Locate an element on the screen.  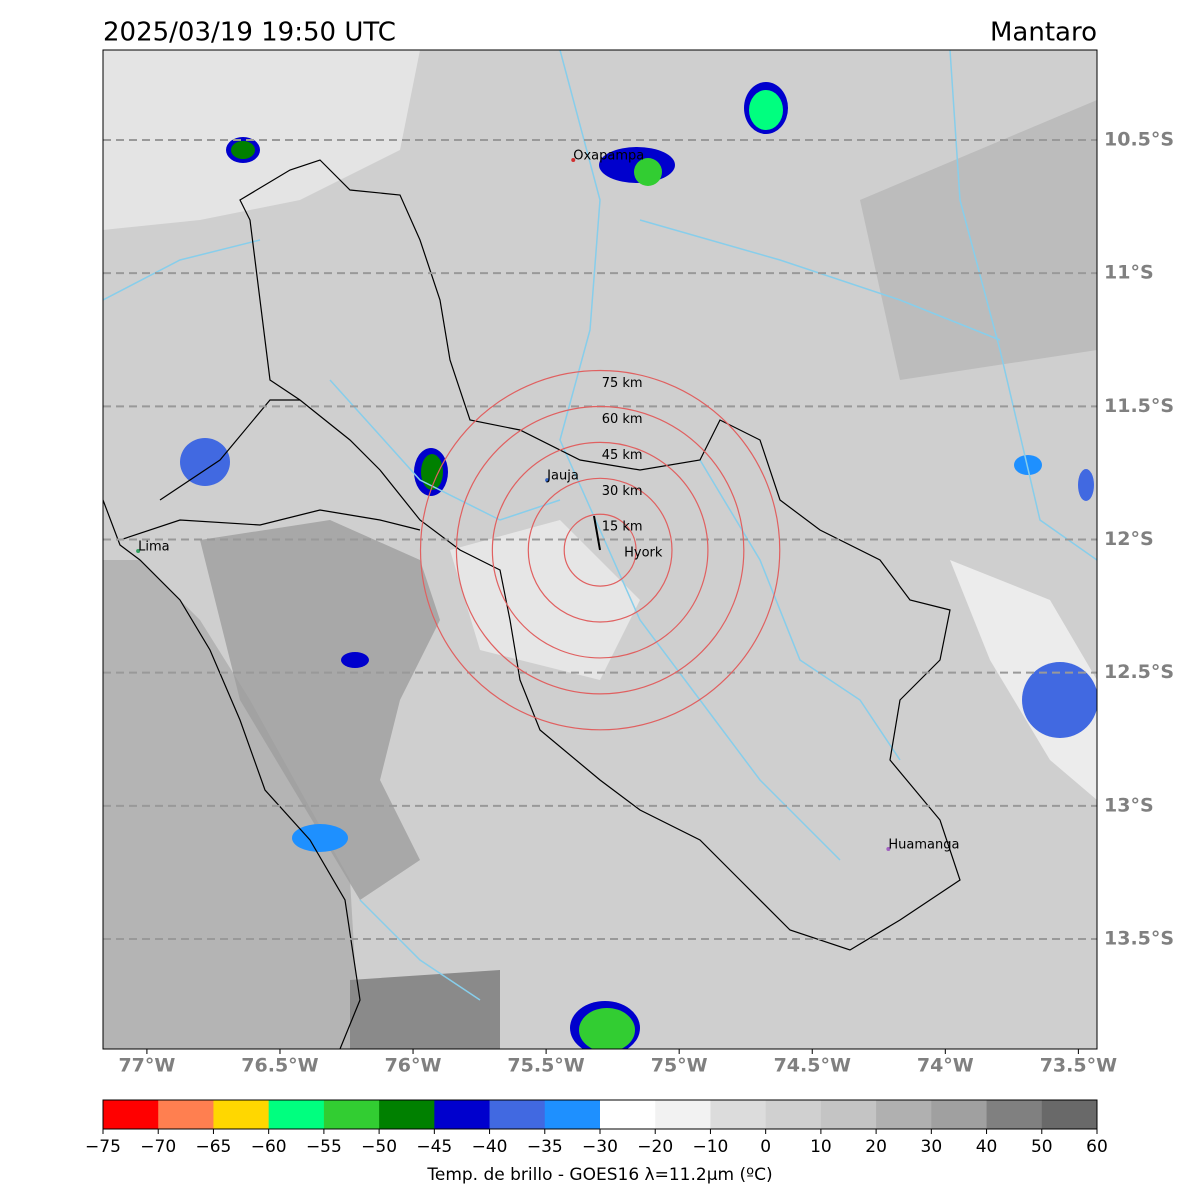
colorbar-tick-label: −10 is located at coordinates (710, 1147).